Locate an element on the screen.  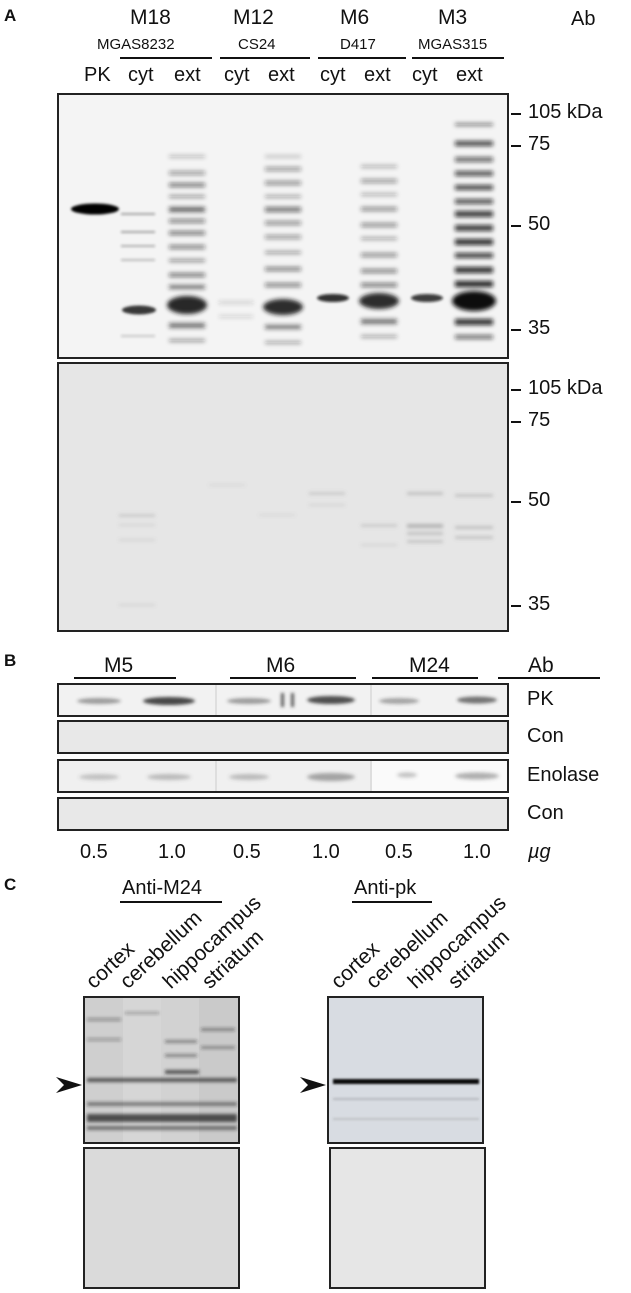
dose-unit: µg is located at coordinates (539, 852).